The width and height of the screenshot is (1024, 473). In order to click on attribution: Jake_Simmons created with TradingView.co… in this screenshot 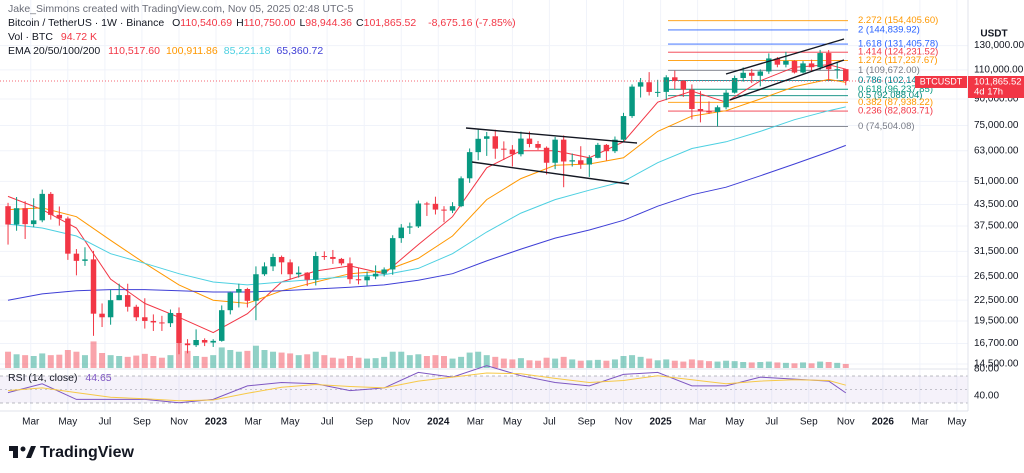, I will do `click(181, 9)`.